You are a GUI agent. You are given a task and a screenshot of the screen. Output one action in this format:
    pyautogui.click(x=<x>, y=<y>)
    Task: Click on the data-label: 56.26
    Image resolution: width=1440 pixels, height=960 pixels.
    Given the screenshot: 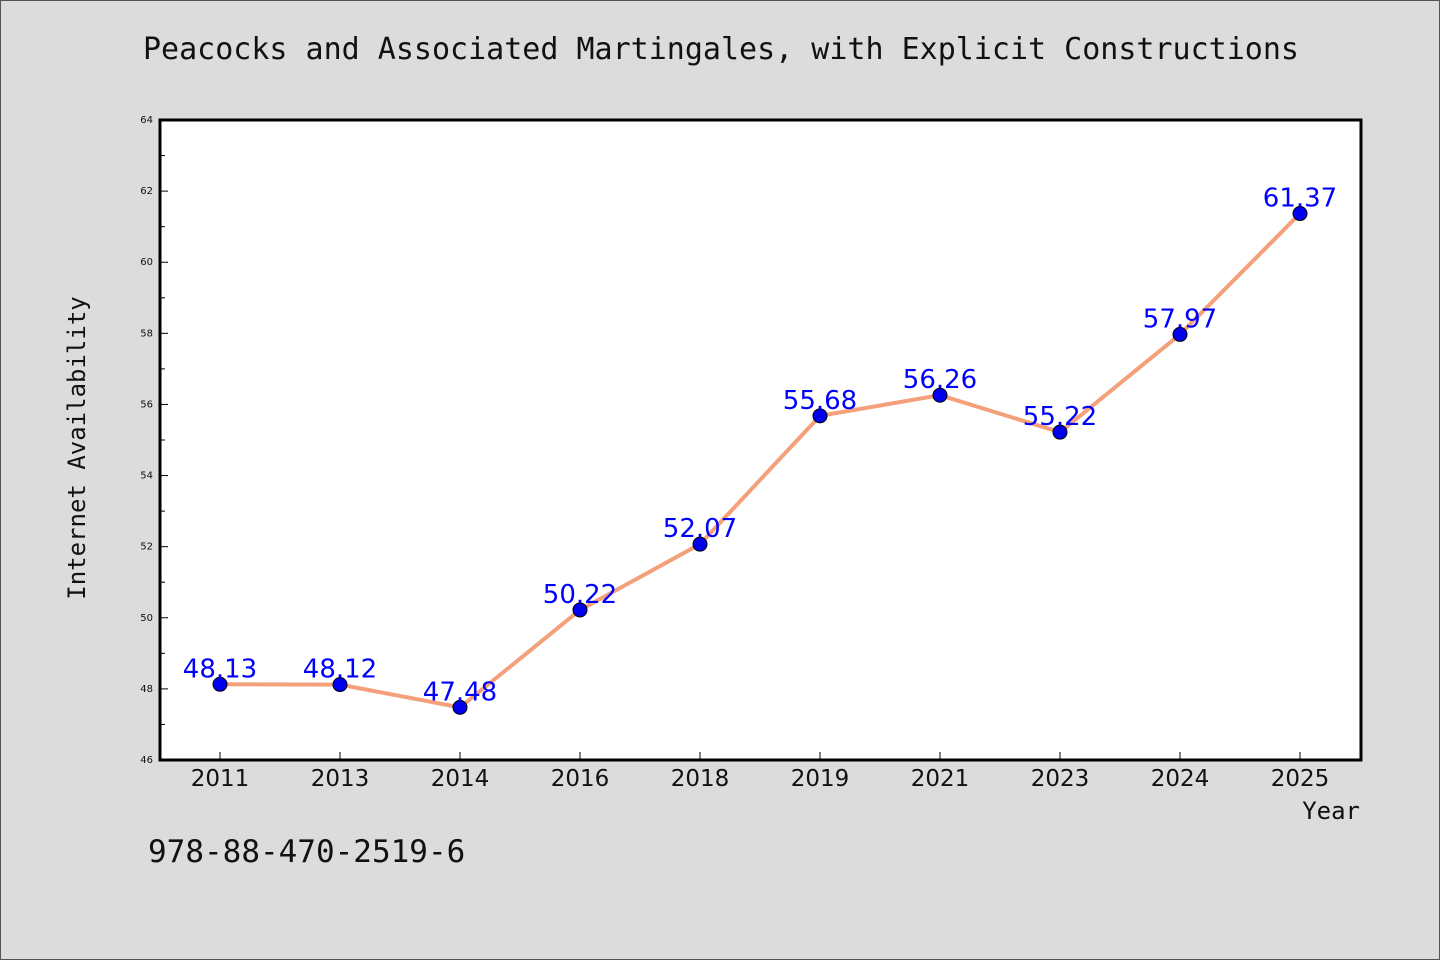 What is the action you would take?
    pyautogui.click(x=940, y=380)
    